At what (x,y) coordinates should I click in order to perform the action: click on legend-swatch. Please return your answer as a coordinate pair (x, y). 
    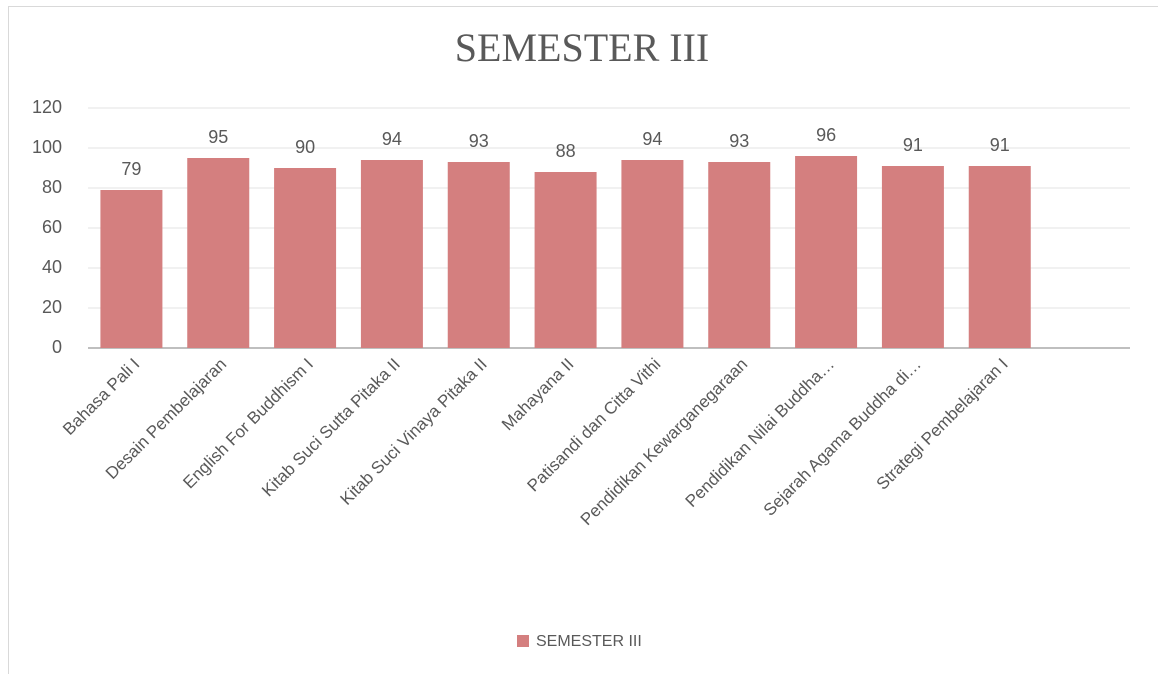
    Looking at the image, I should click on (523, 641).